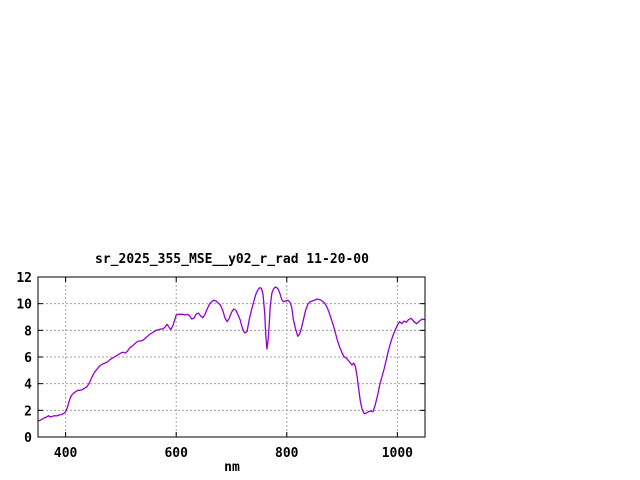 The height and width of the screenshot is (480, 640). I want to click on chart-title: sr_2025_355_MSE__y02_r_rad 11-20-00, so click(232, 259).